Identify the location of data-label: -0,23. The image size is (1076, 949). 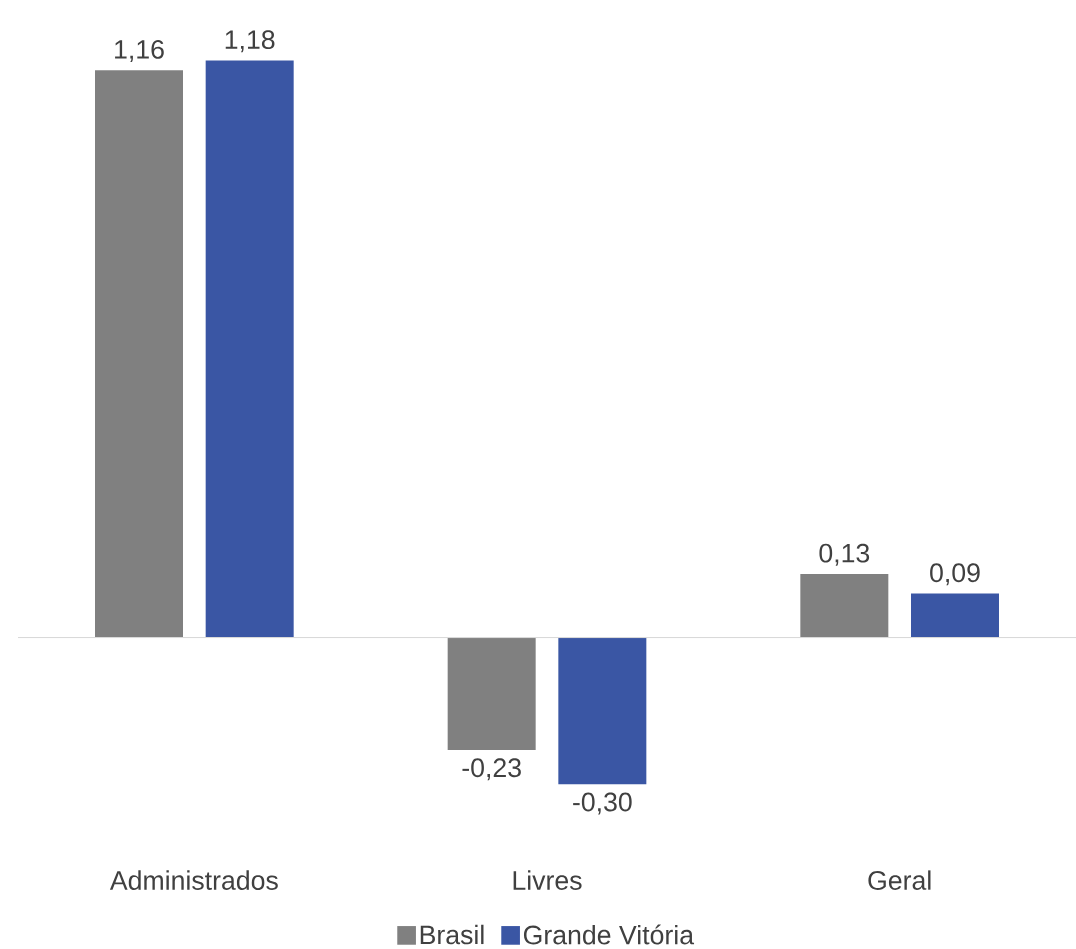
(491, 769).